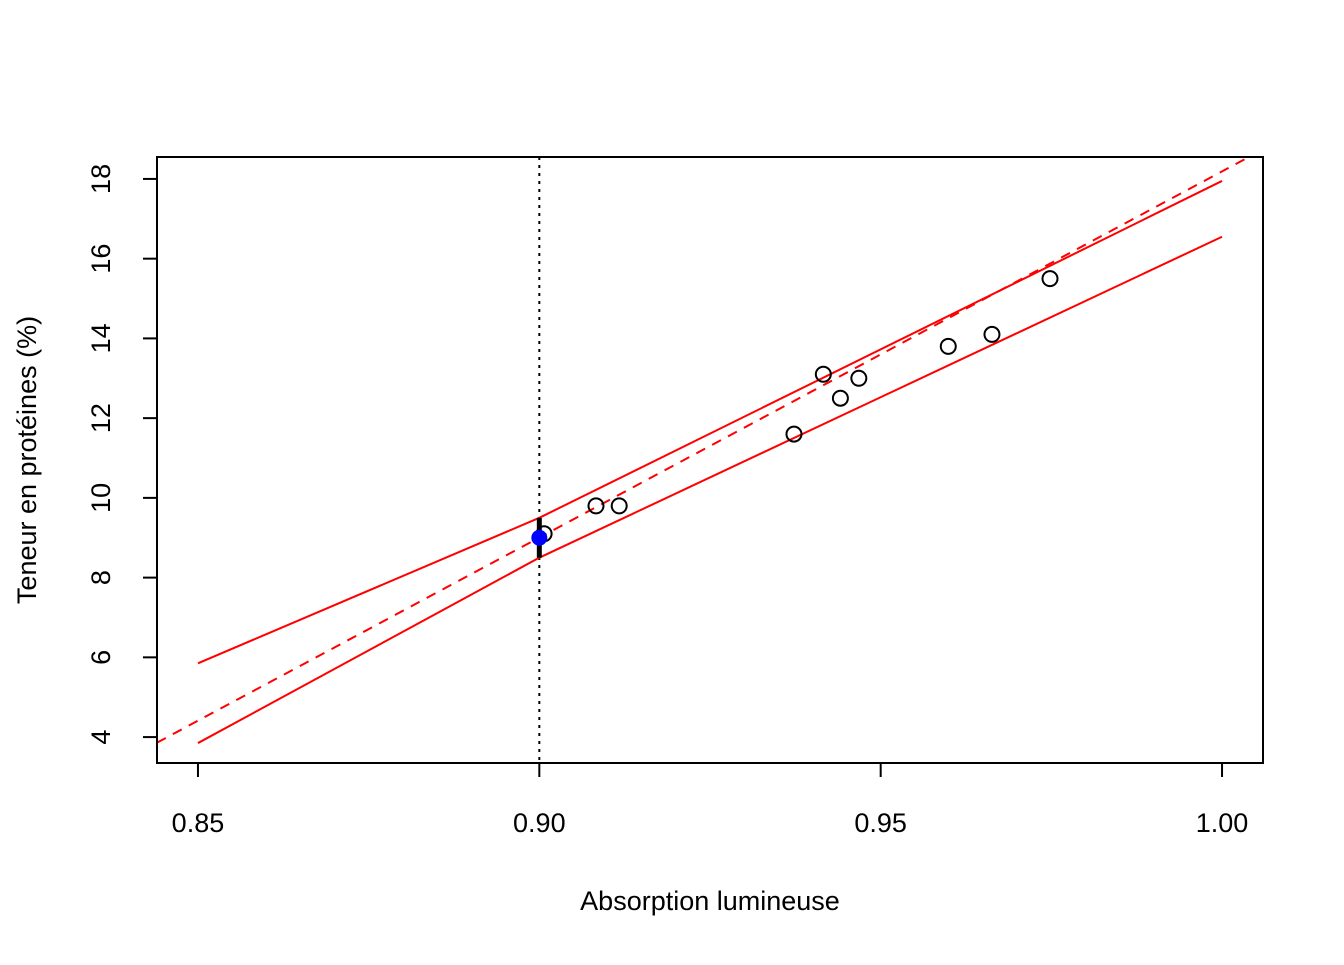  I want to click on x-axis-title: Absorption lumineuse, so click(710, 901).